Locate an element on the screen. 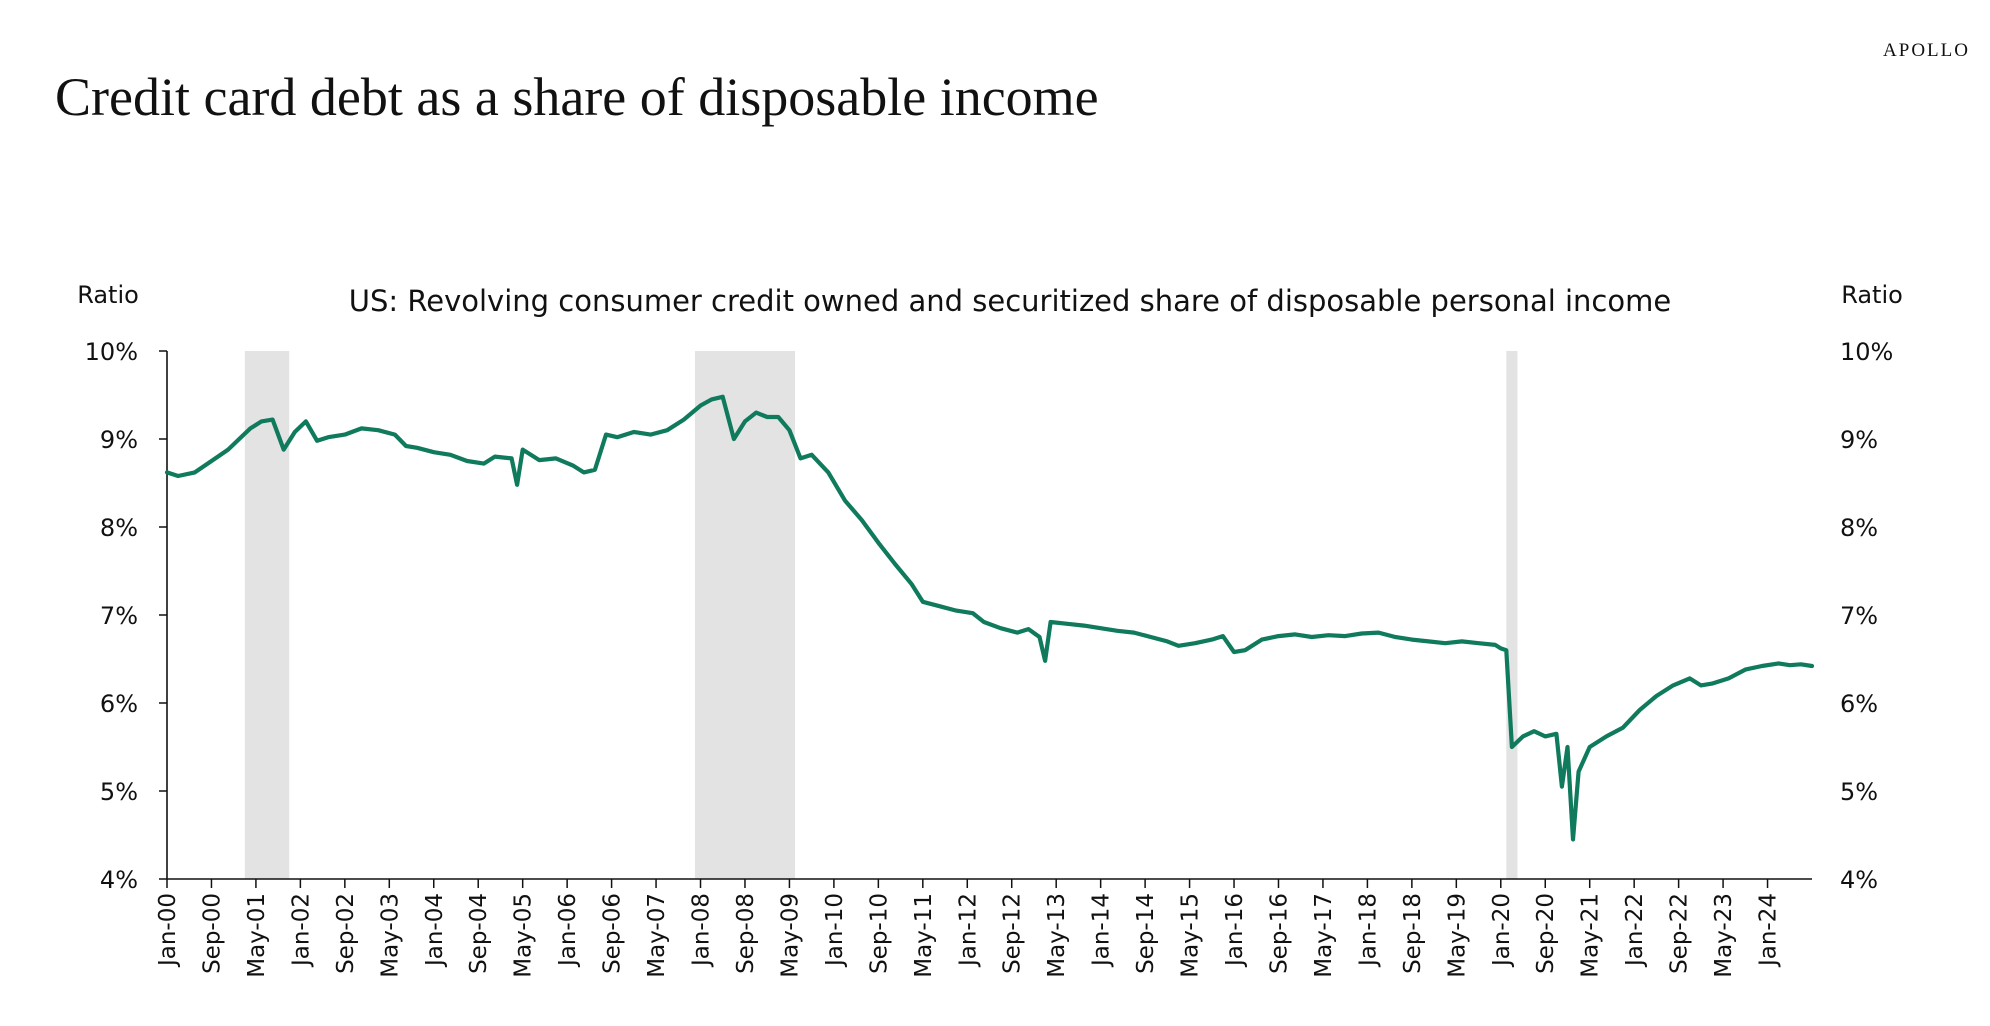 The image size is (1990, 1026). y-tick-label-right: 5% is located at coordinates (1859, 792).